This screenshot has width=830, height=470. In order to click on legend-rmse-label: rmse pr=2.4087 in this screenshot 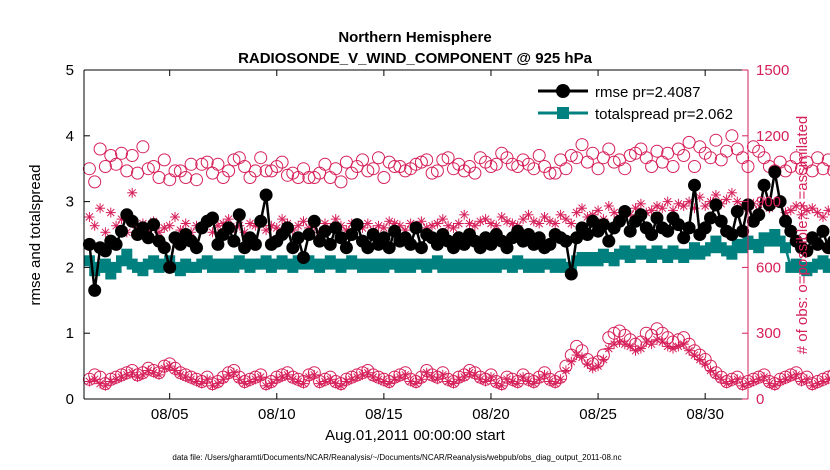, I will do `click(647, 92)`.